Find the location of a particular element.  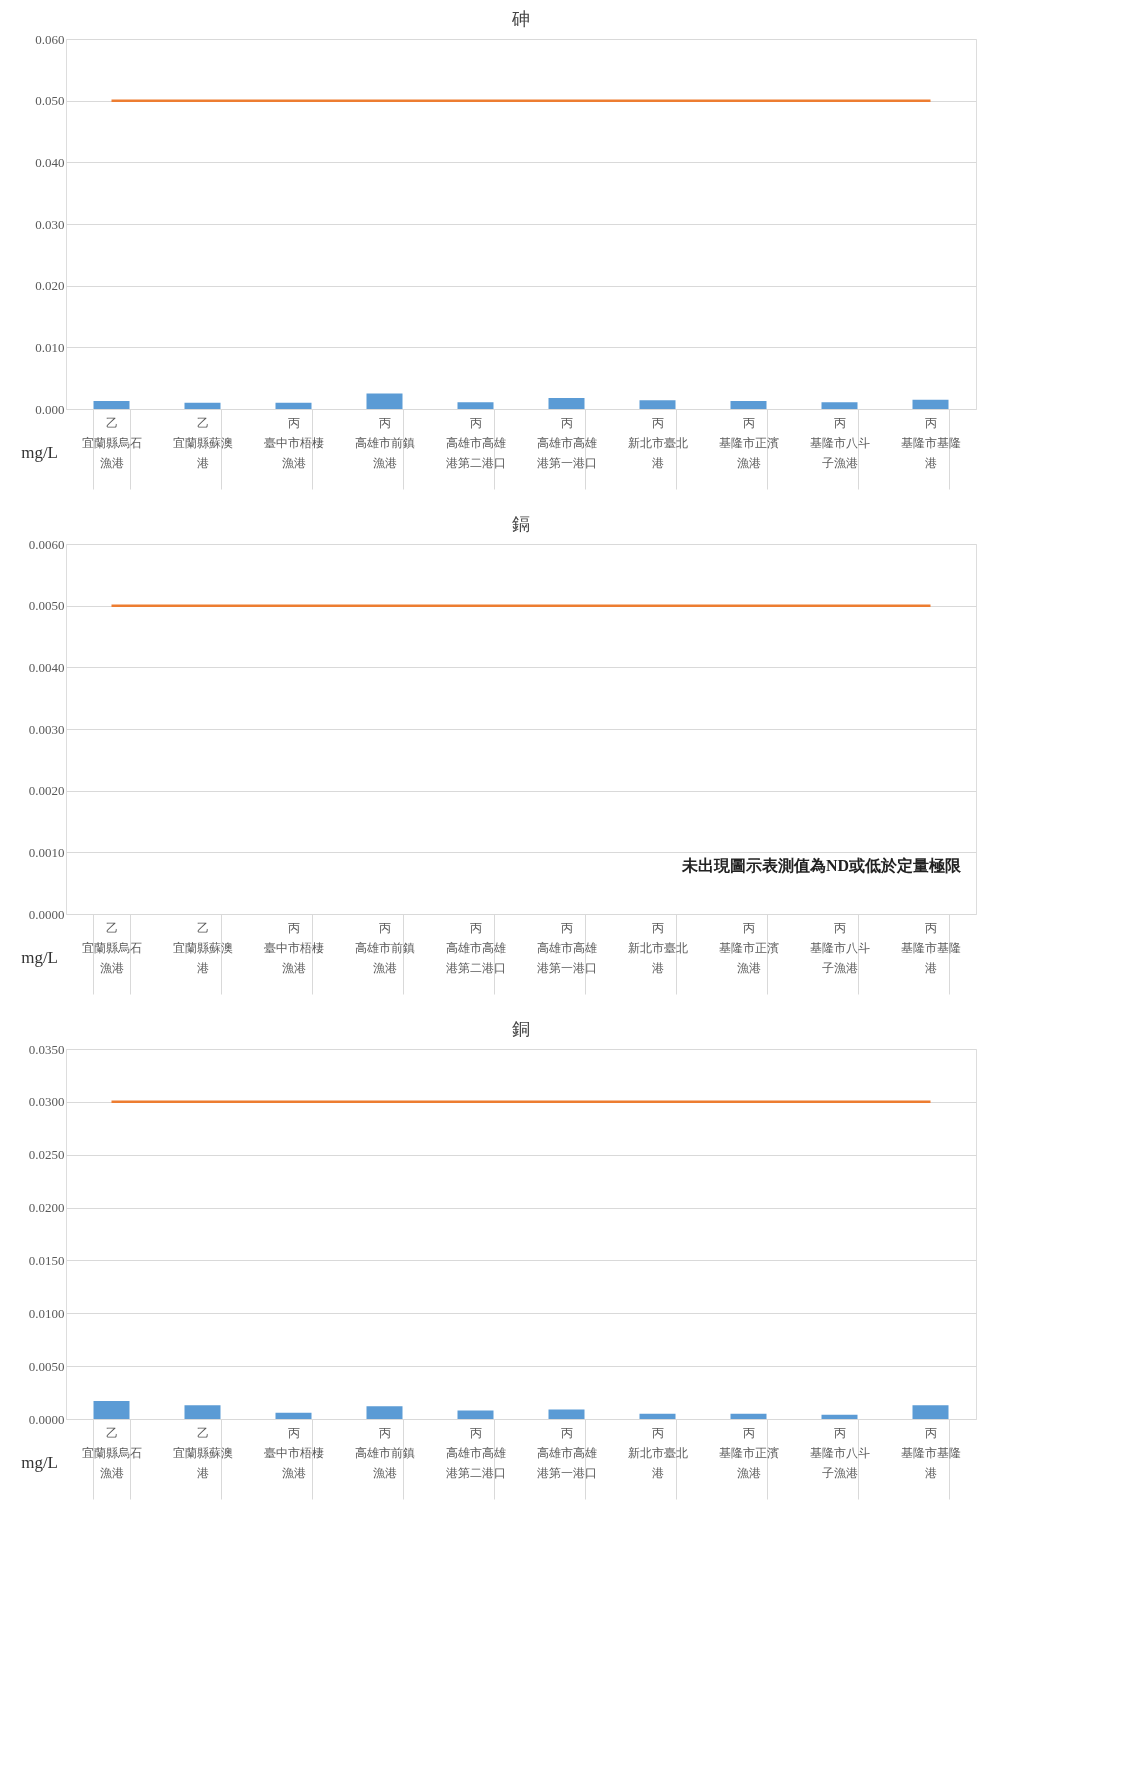

y-tick-label: 0.0250 is located at coordinates (46, 1155).